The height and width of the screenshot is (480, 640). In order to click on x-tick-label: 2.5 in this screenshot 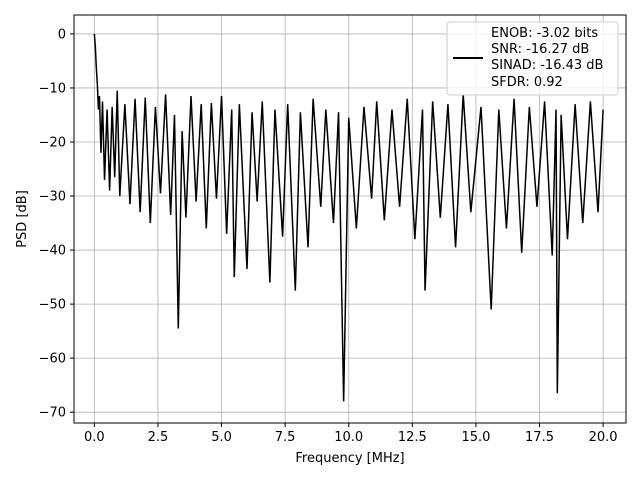, I will do `click(158, 437)`.